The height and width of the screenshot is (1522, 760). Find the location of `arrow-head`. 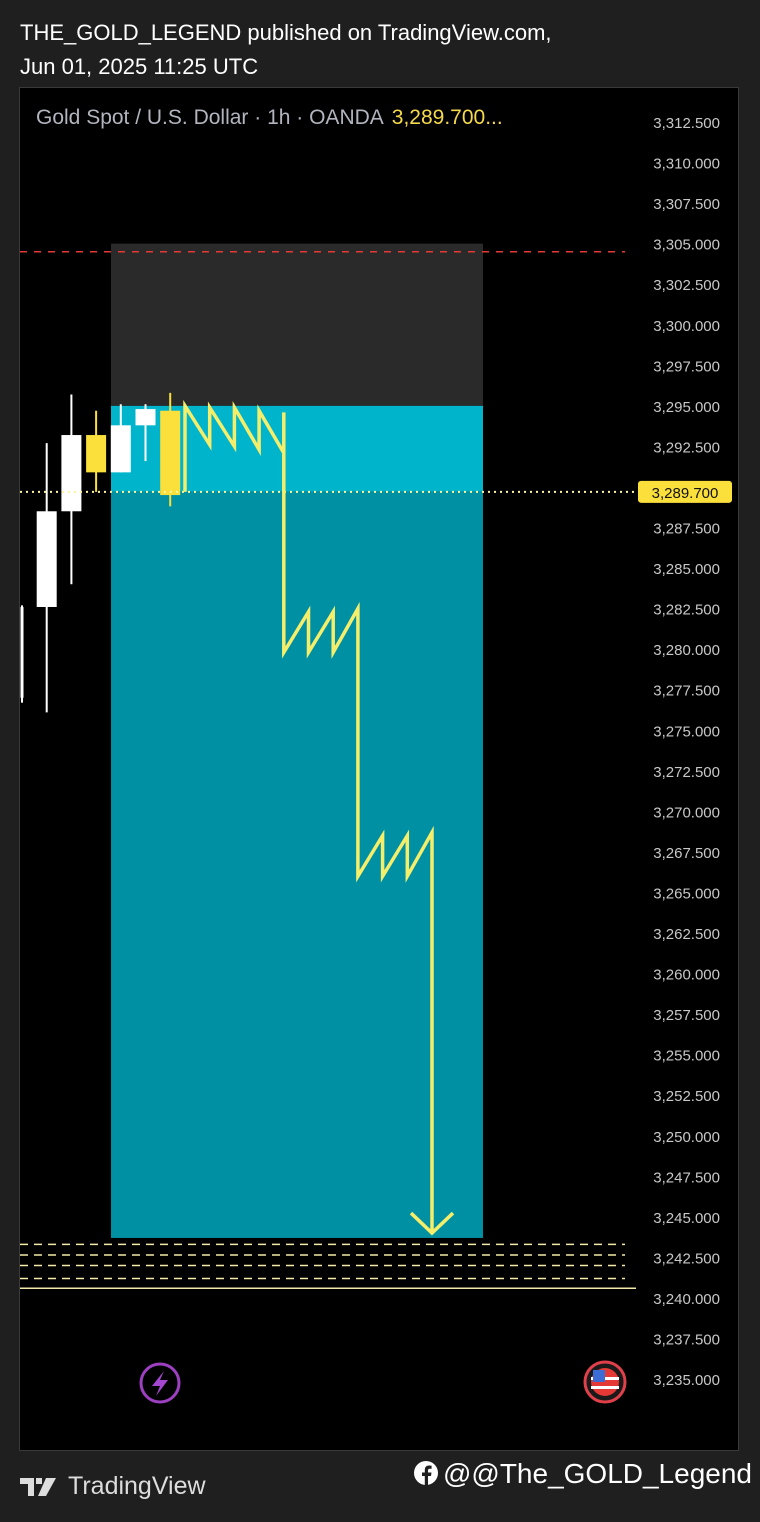

arrow-head is located at coordinates (432, 1223).